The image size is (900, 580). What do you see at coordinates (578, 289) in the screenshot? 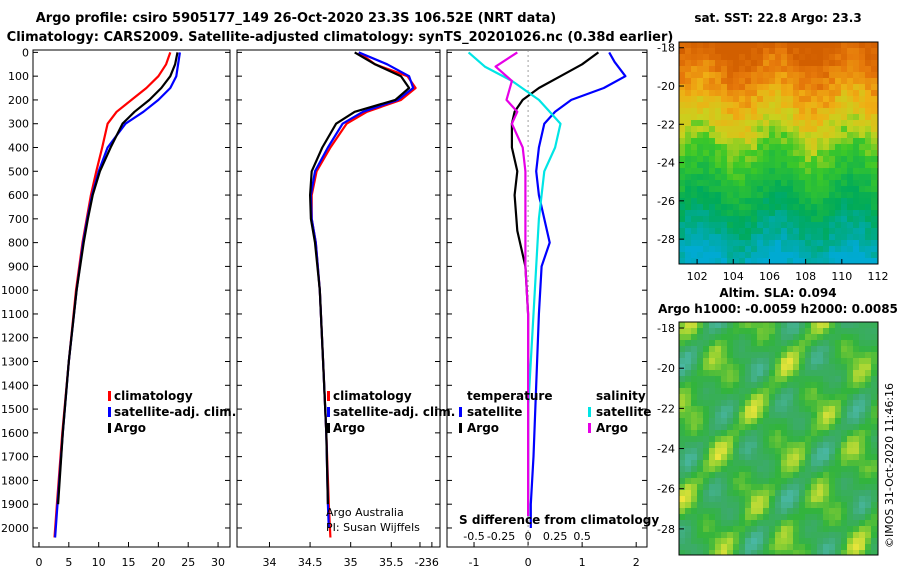
I see `series-line-temperature-satellite` at bounding box center [578, 289].